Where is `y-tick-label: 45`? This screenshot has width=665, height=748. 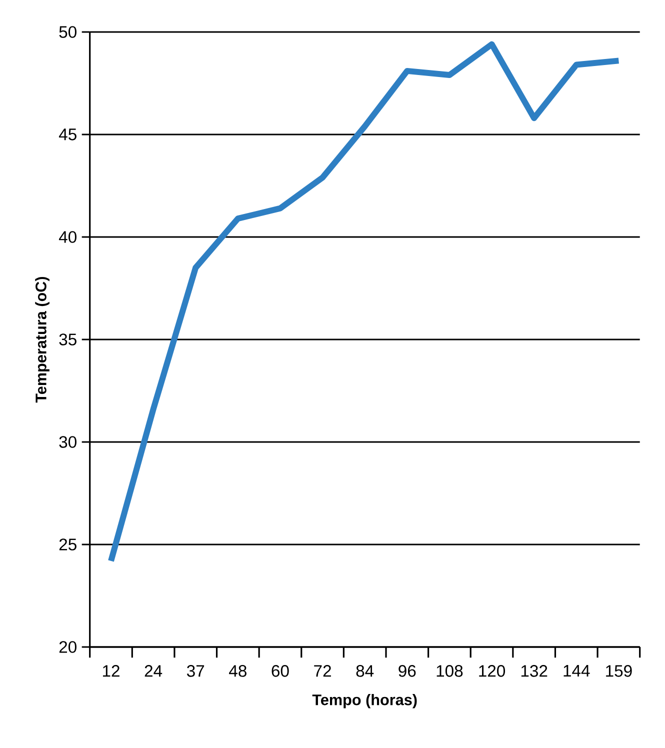 y-tick-label: 45 is located at coordinates (67, 134).